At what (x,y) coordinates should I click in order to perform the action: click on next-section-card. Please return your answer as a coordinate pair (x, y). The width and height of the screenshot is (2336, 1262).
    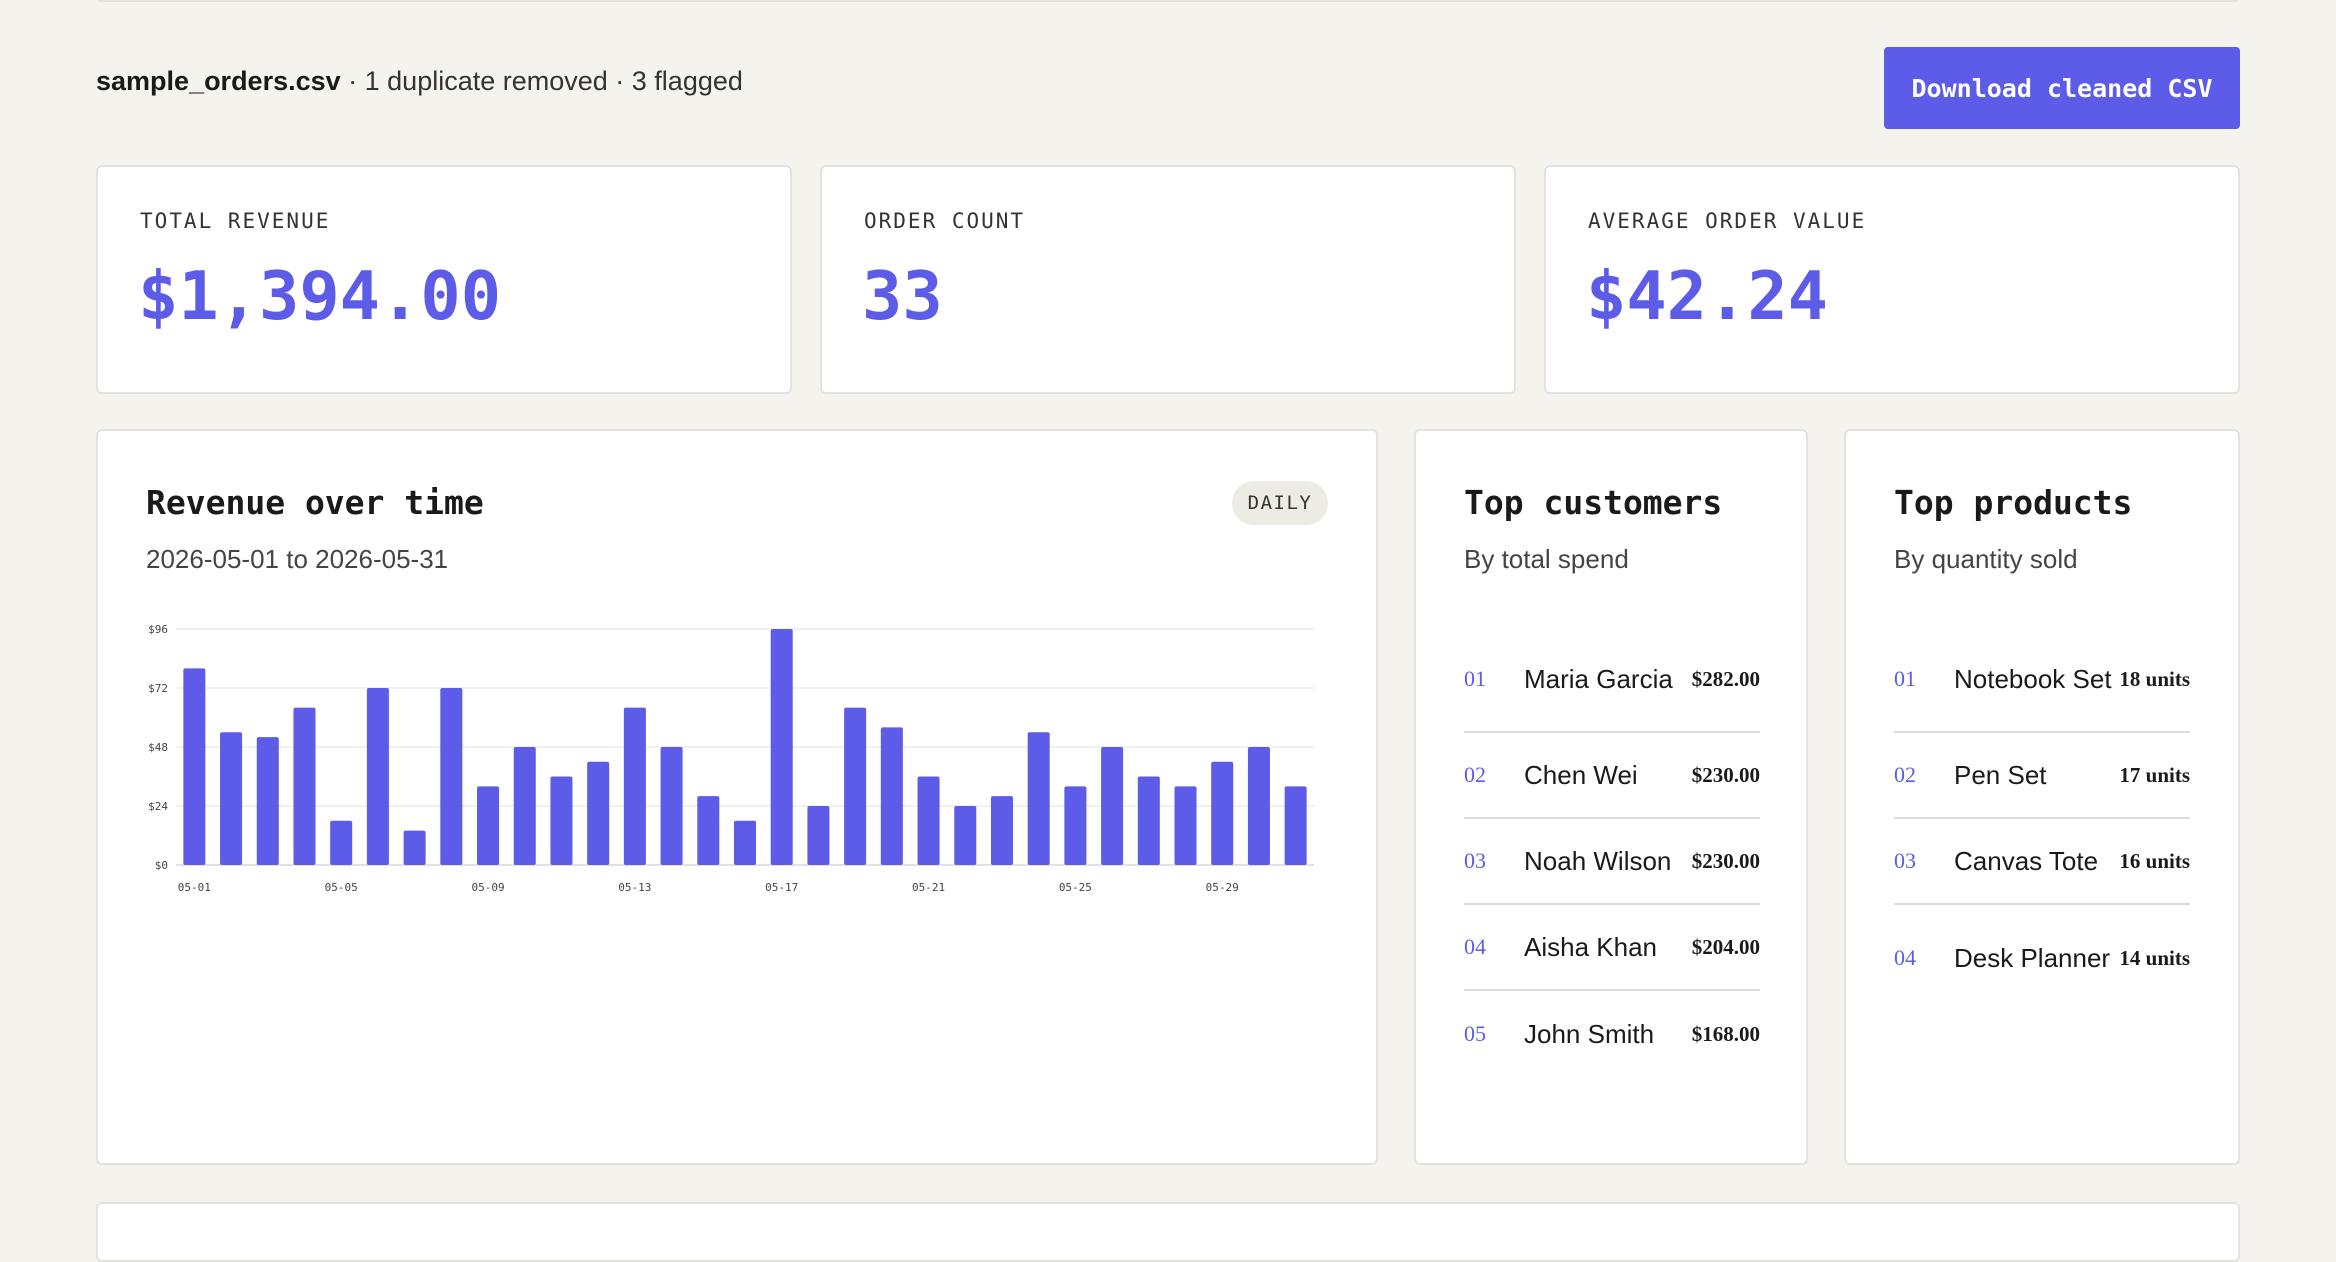
    Looking at the image, I should click on (1168, 1232).